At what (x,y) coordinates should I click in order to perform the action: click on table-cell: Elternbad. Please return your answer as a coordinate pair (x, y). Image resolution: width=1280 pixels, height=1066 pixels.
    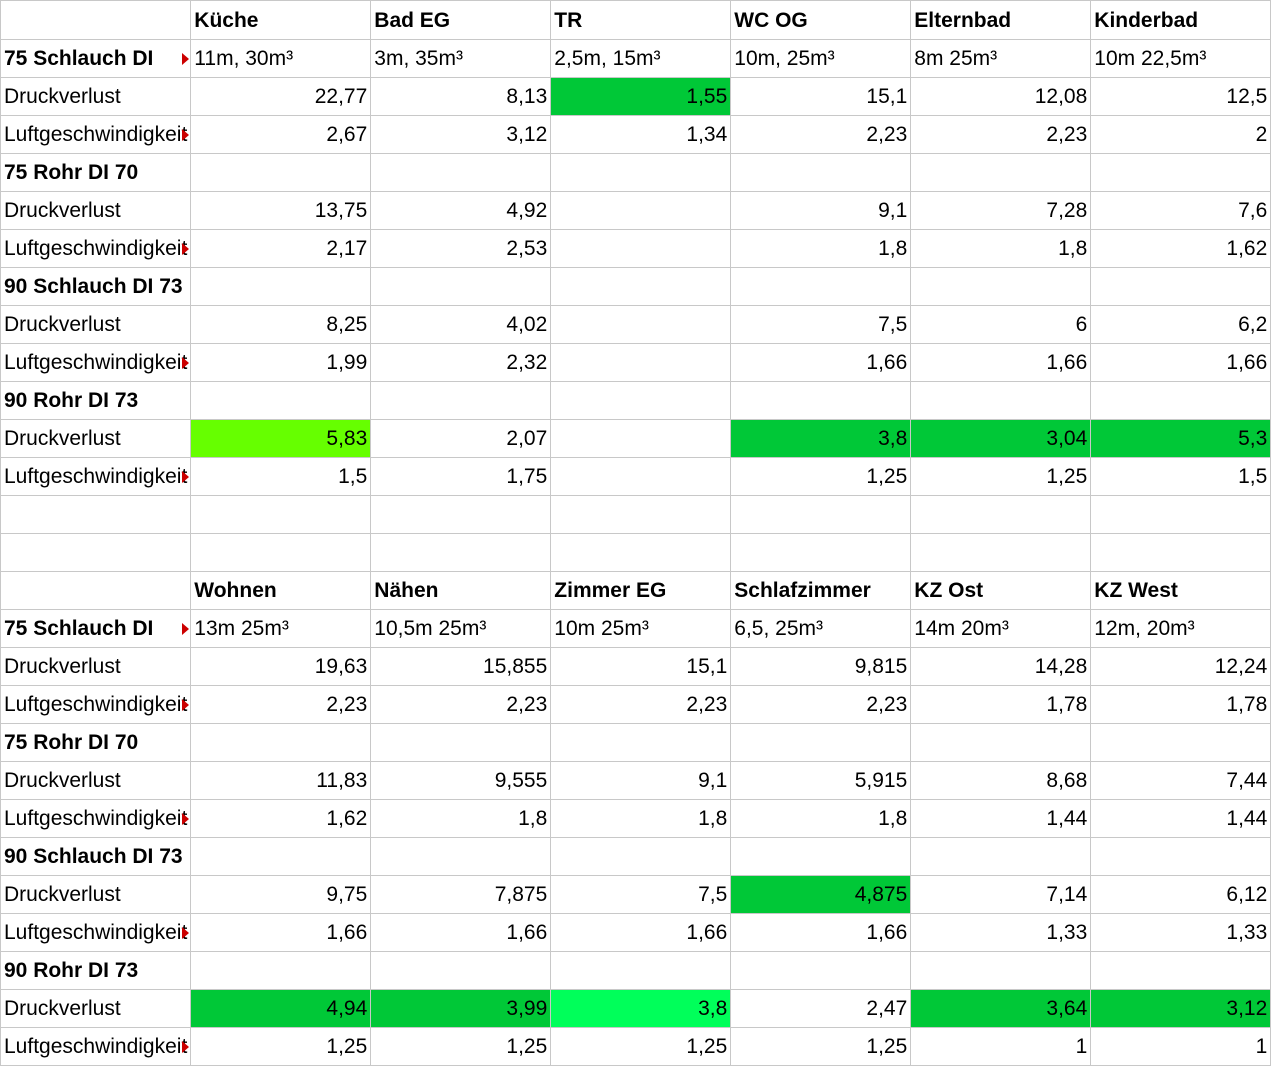
    Looking at the image, I should click on (1001, 20).